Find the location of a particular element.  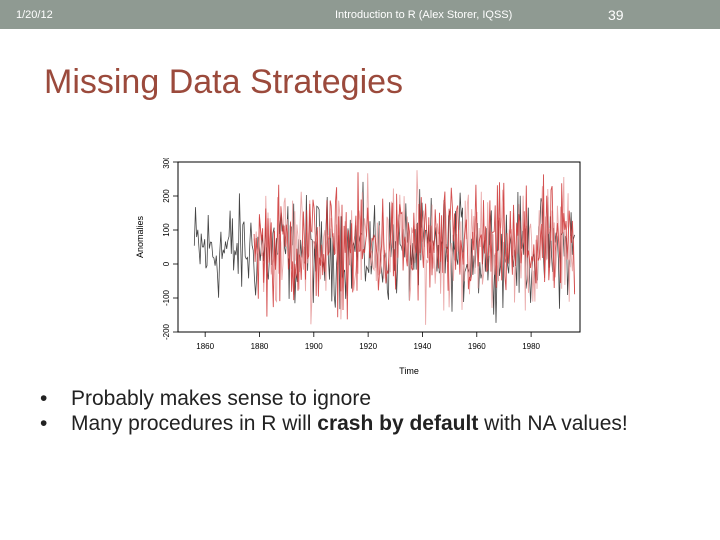

y-tick-label: -100 is located at coordinates (166, 297).